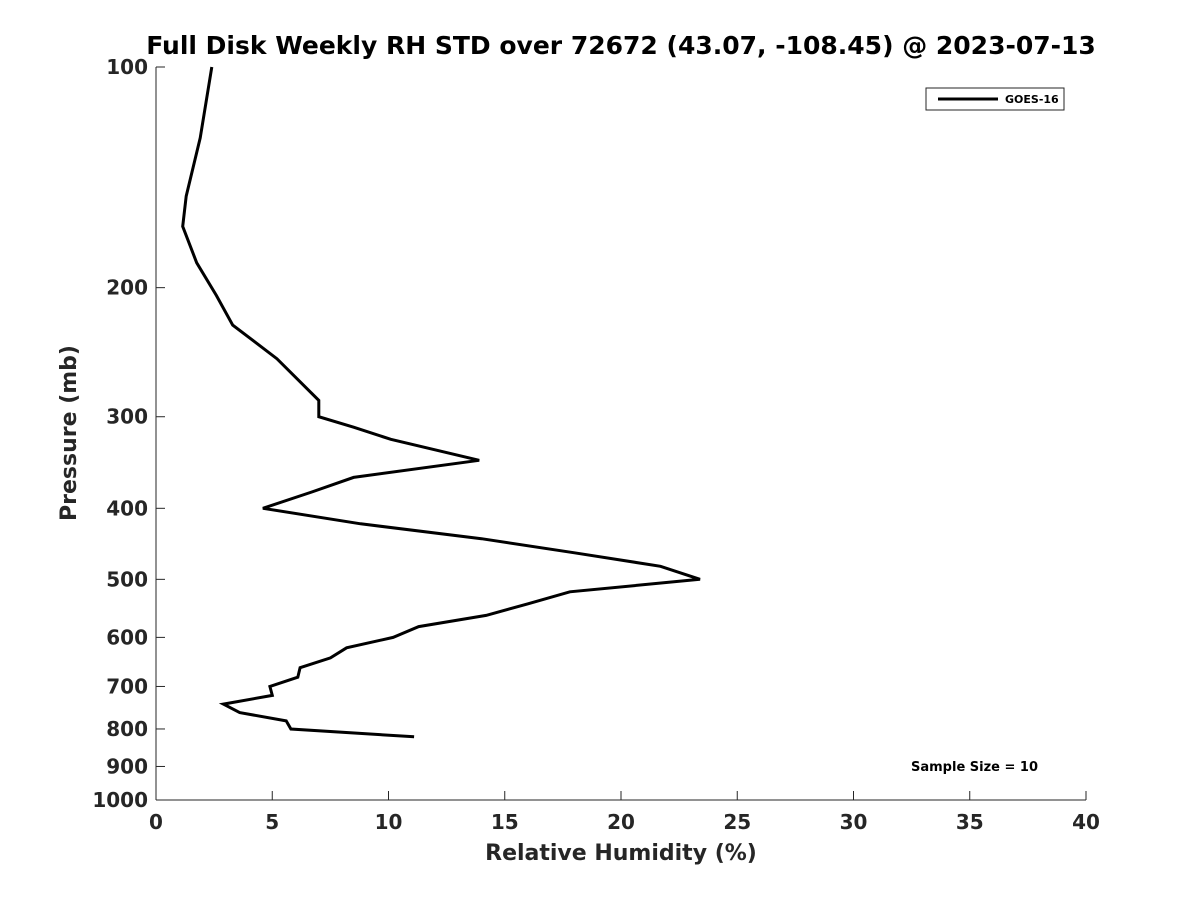 This screenshot has width=1200, height=900. Describe the element at coordinates (127, 417) in the screenshot. I see `y-tick-label: 300` at that location.